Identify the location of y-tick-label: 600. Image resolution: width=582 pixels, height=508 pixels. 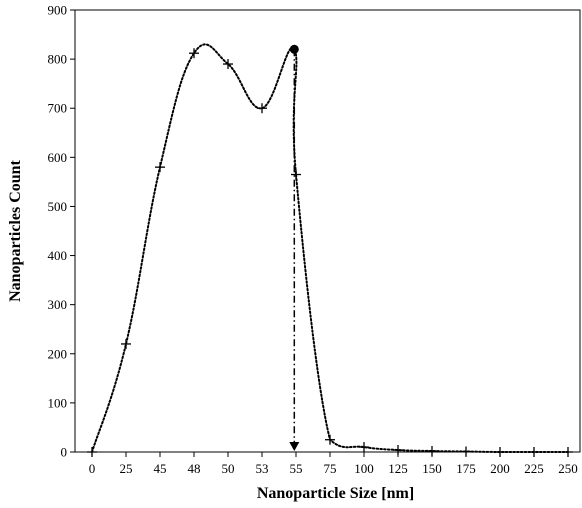
(58, 157).